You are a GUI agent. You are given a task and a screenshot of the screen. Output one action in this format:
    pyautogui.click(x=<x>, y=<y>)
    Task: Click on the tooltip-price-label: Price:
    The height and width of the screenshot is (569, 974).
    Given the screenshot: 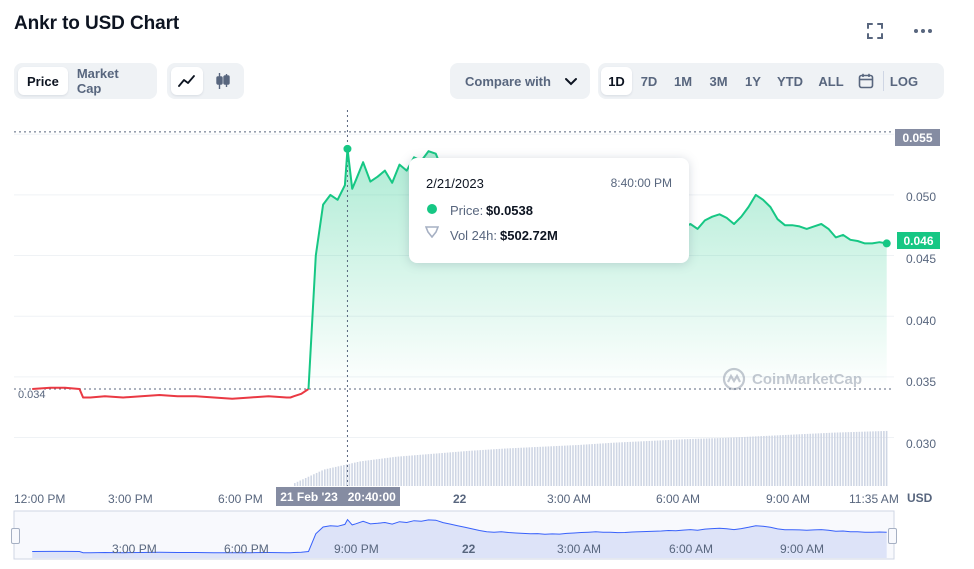 What is the action you would take?
    pyautogui.click(x=467, y=210)
    